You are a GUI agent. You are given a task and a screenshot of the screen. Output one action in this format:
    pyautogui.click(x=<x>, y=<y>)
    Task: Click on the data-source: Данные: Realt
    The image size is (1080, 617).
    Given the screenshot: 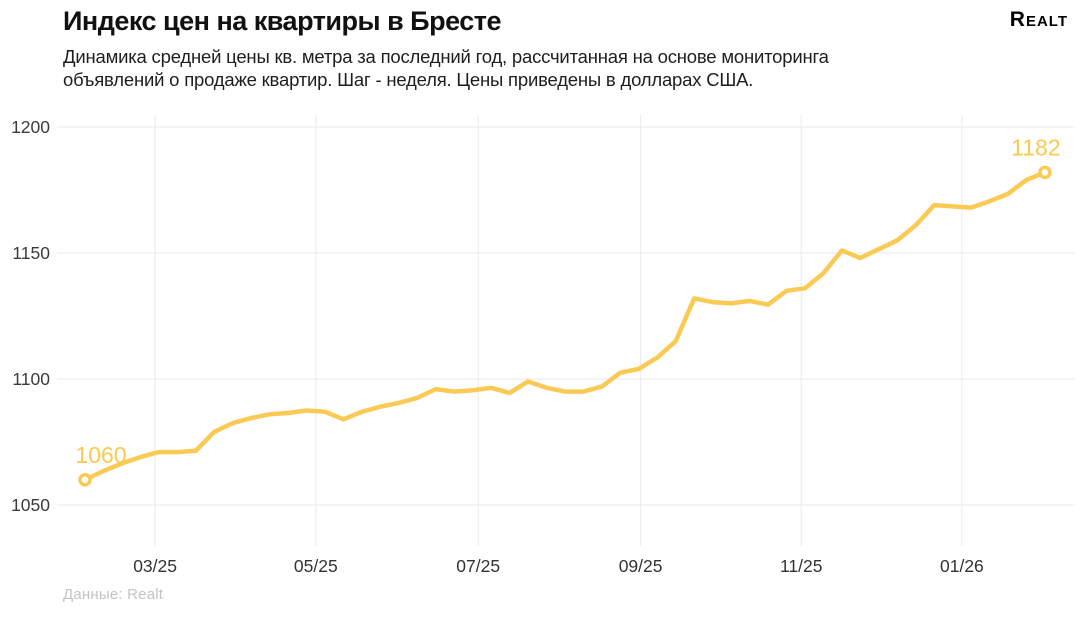 What is the action you would take?
    pyautogui.click(x=113, y=594)
    